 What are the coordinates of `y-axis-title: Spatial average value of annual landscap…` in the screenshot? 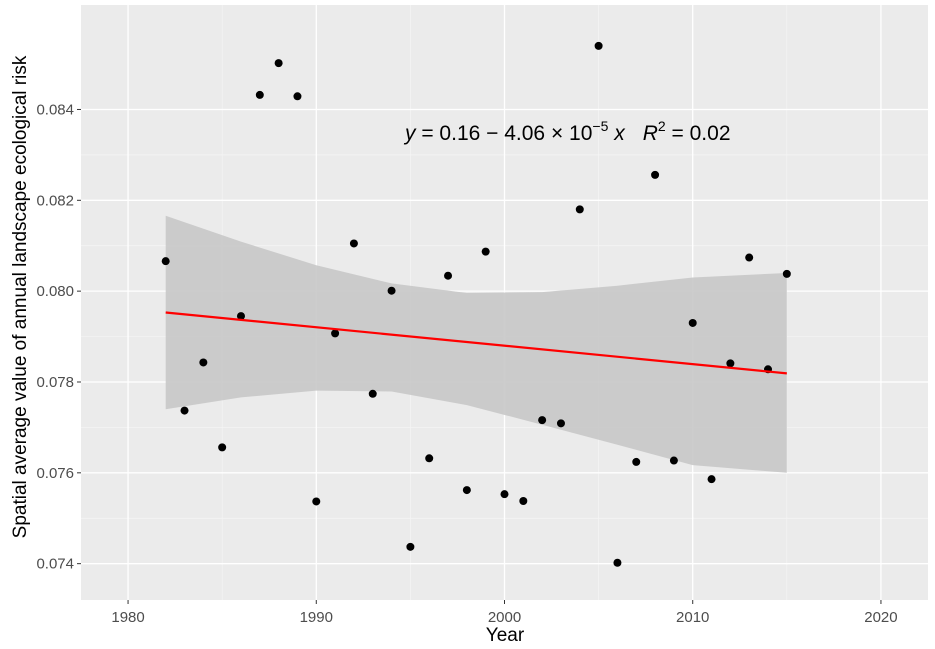 It's located at (20, 296).